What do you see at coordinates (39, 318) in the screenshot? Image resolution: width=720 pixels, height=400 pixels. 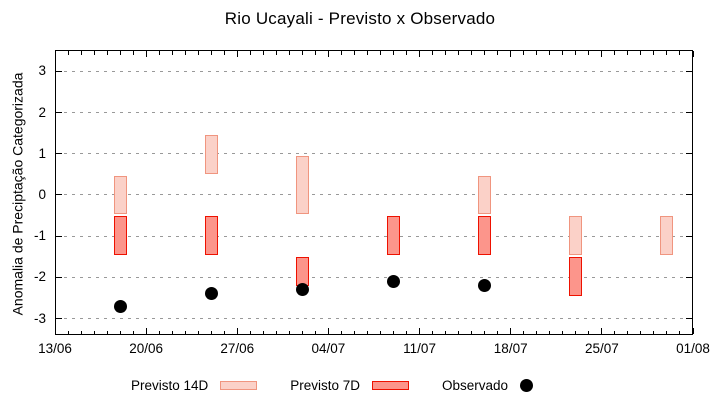 I see `y-tick-label: -3` at bounding box center [39, 318].